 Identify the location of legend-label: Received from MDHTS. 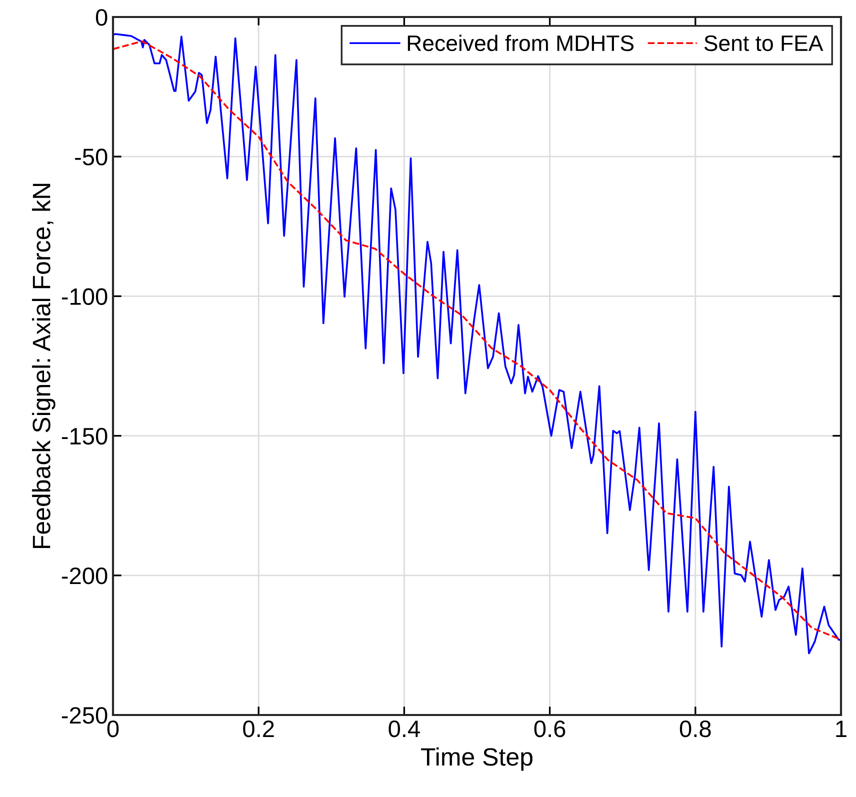
(521, 43).